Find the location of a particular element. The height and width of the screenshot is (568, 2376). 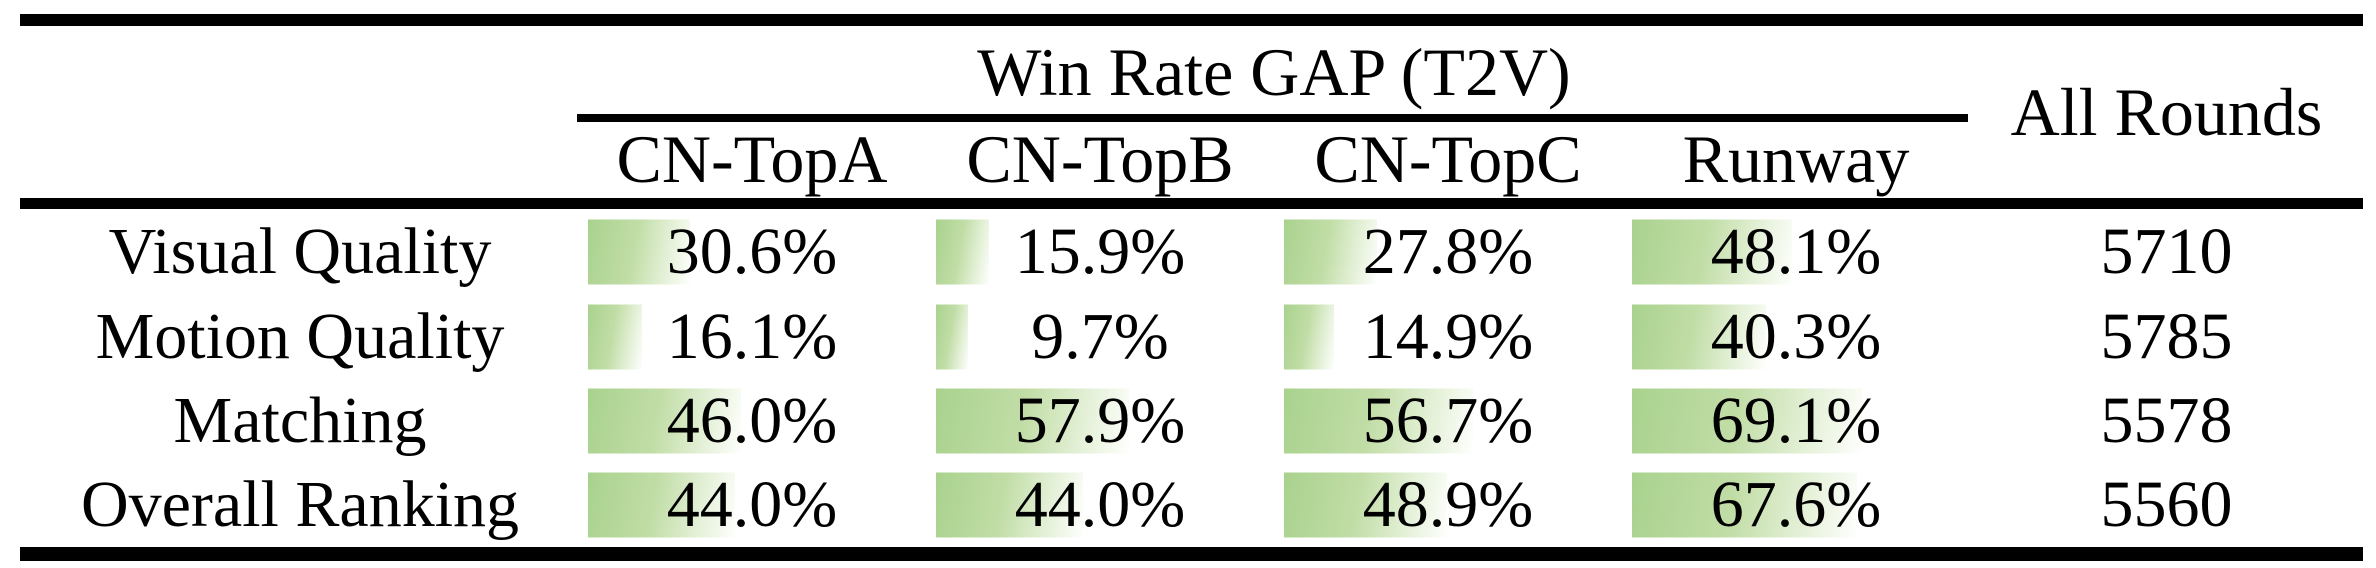

cell-value: 9.7% is located at coordinates (1100, 336).